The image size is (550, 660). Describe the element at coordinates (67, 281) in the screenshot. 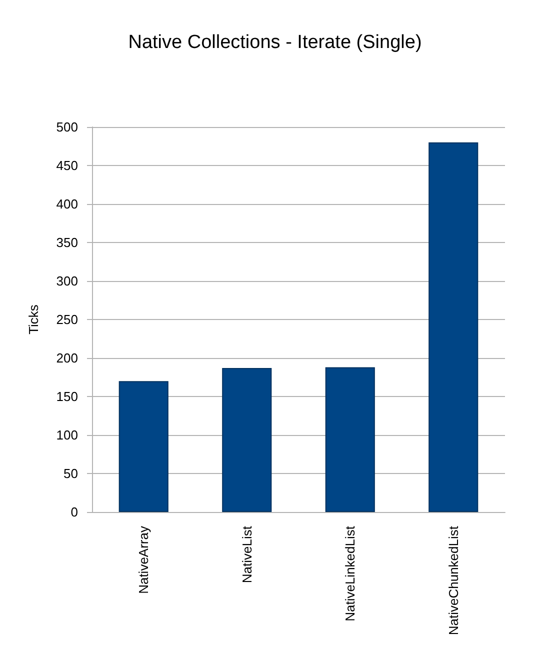

I see `y-tick-label: 300` at that location.